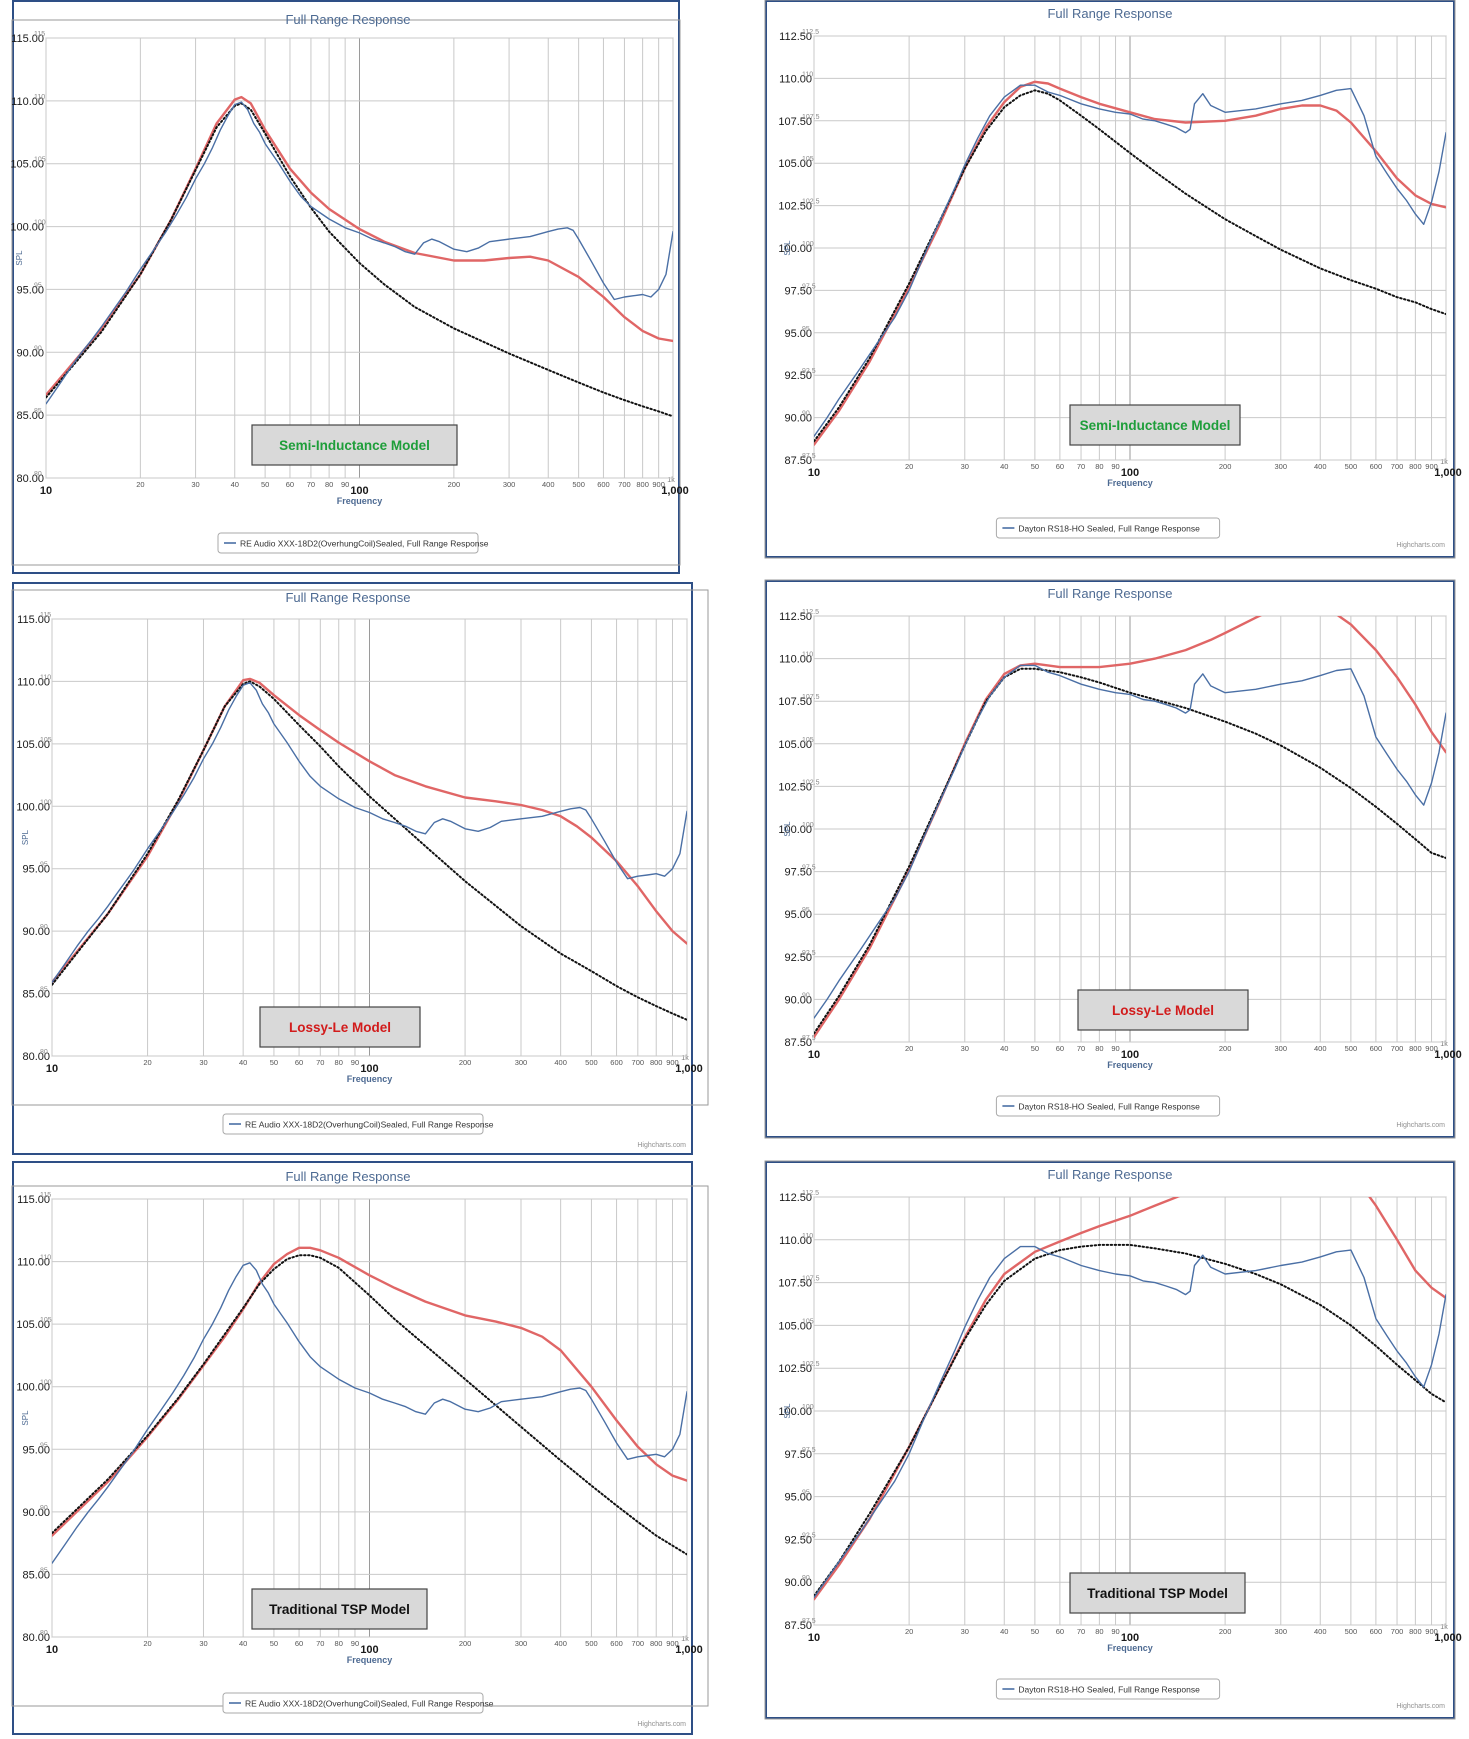 This screenshot has width=1469, height=1739. I want to click on x-tick-label: 200, so click(465, 1643).